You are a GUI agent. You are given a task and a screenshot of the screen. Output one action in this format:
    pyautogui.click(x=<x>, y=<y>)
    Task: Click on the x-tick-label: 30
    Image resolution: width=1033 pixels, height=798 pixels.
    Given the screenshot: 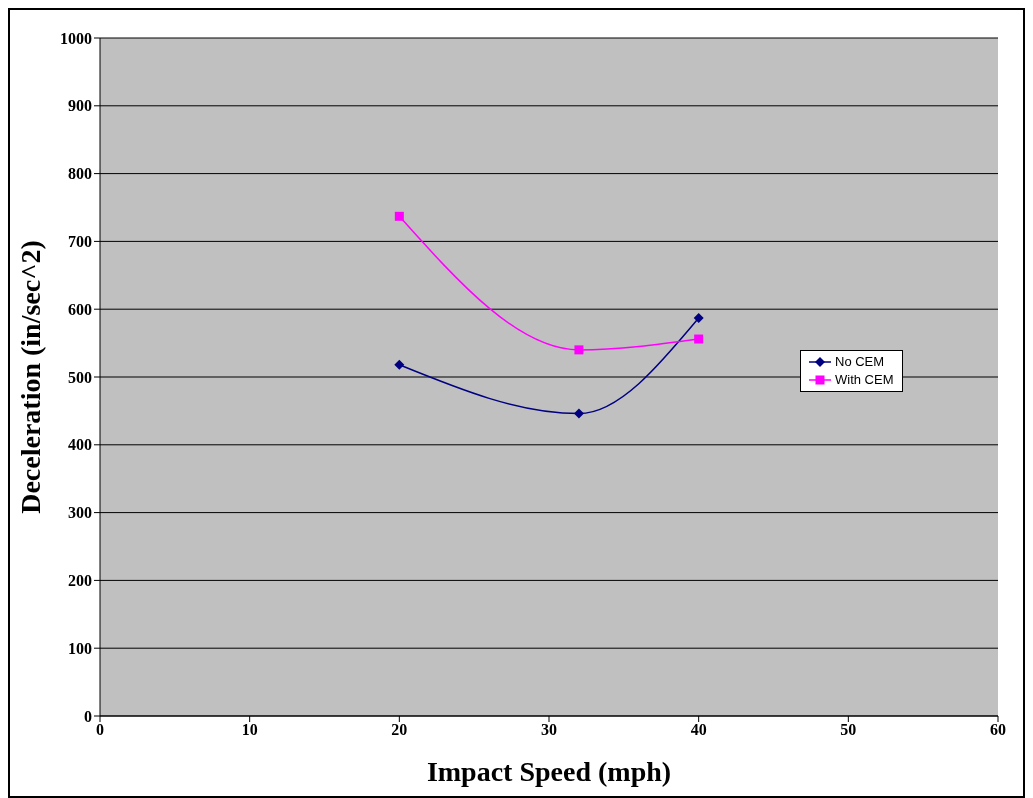 What is the action you would take?
    pyautogui.click(x=549, y=730)
    